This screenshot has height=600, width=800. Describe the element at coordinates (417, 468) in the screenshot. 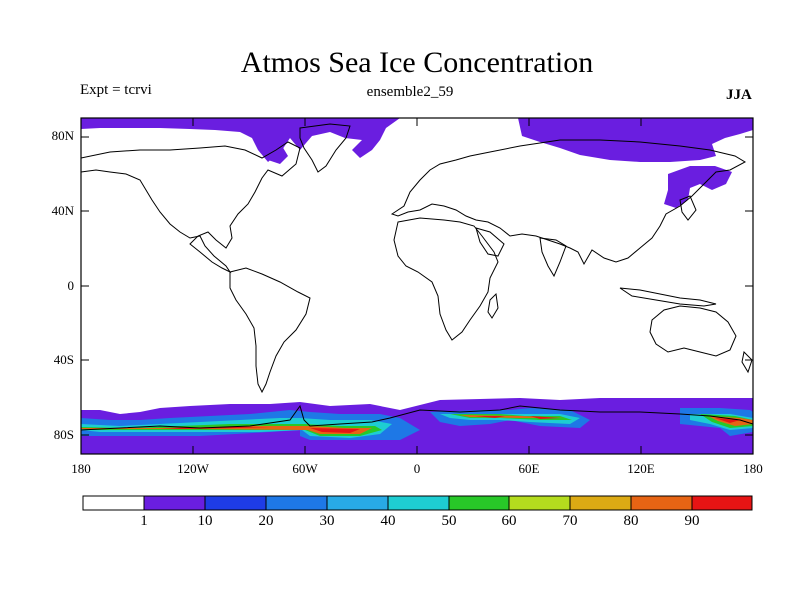

I see `x-tick-label: 0` at that location.